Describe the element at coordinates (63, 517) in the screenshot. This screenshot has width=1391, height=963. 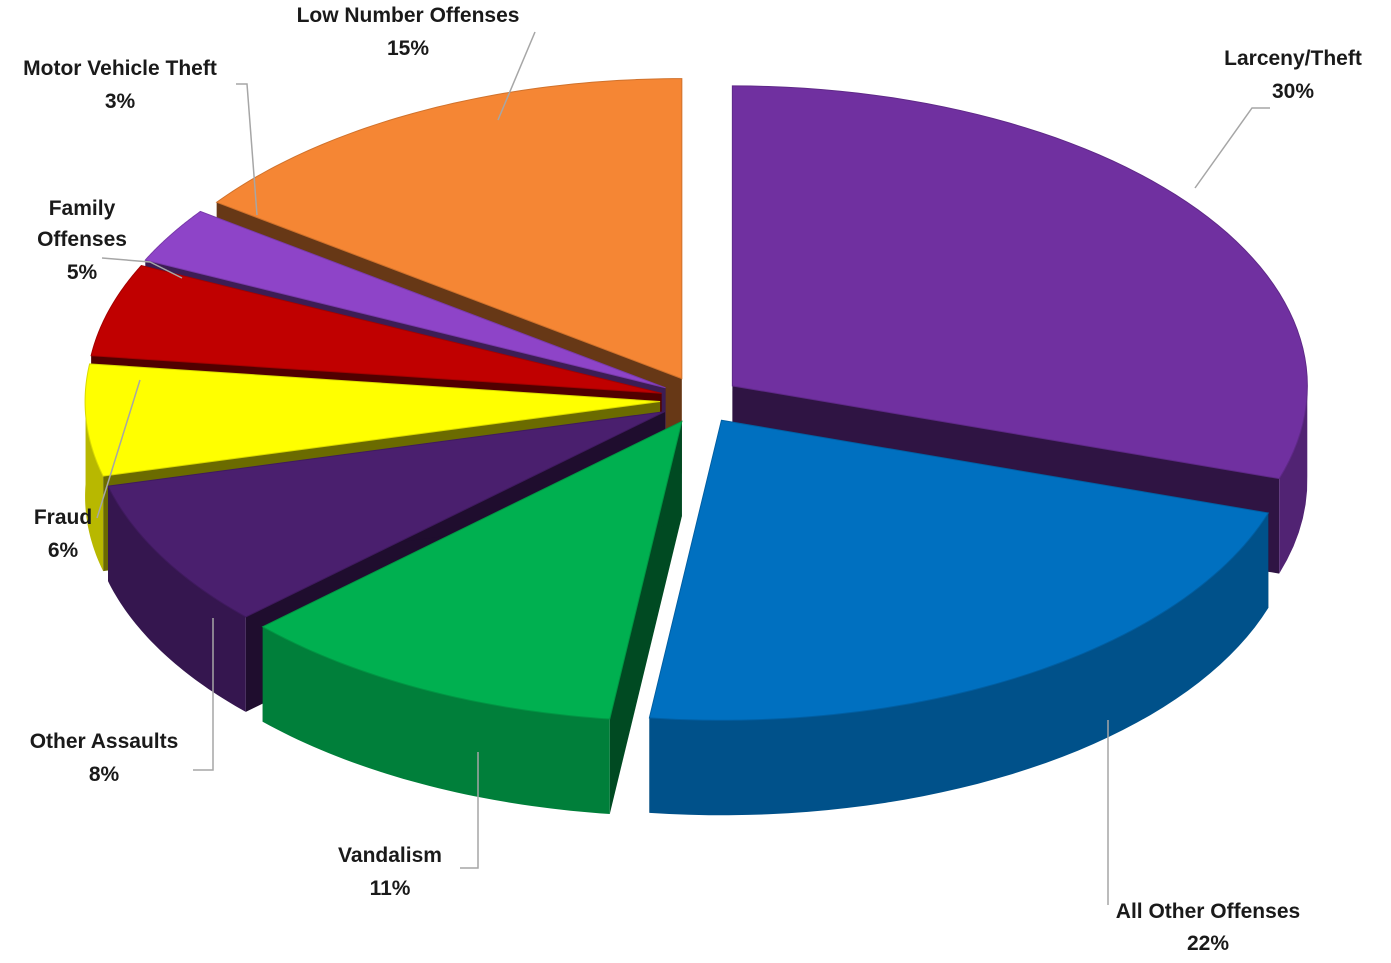
I see `slice-label-fraud: Fraud` at that location.